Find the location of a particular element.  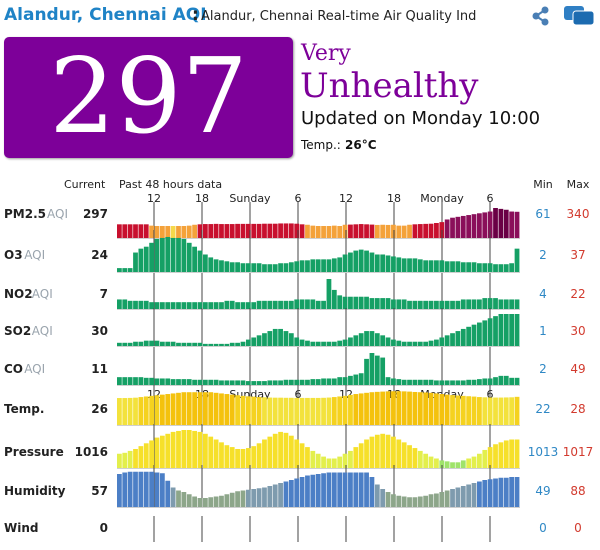

row-temp: Temp. 26 22 28 is located at coordinates (295, 405).